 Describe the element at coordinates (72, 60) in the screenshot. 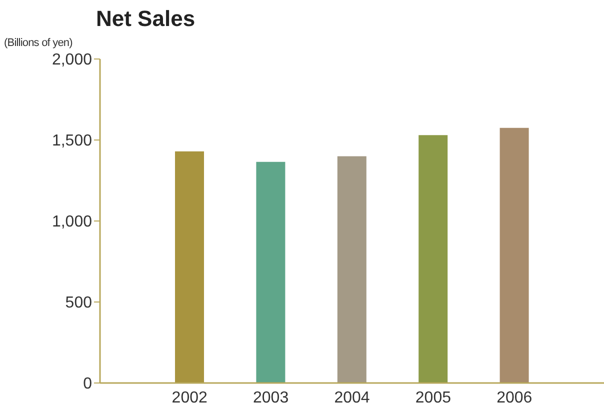

I see `y-tick-label: 2,000` at that location.